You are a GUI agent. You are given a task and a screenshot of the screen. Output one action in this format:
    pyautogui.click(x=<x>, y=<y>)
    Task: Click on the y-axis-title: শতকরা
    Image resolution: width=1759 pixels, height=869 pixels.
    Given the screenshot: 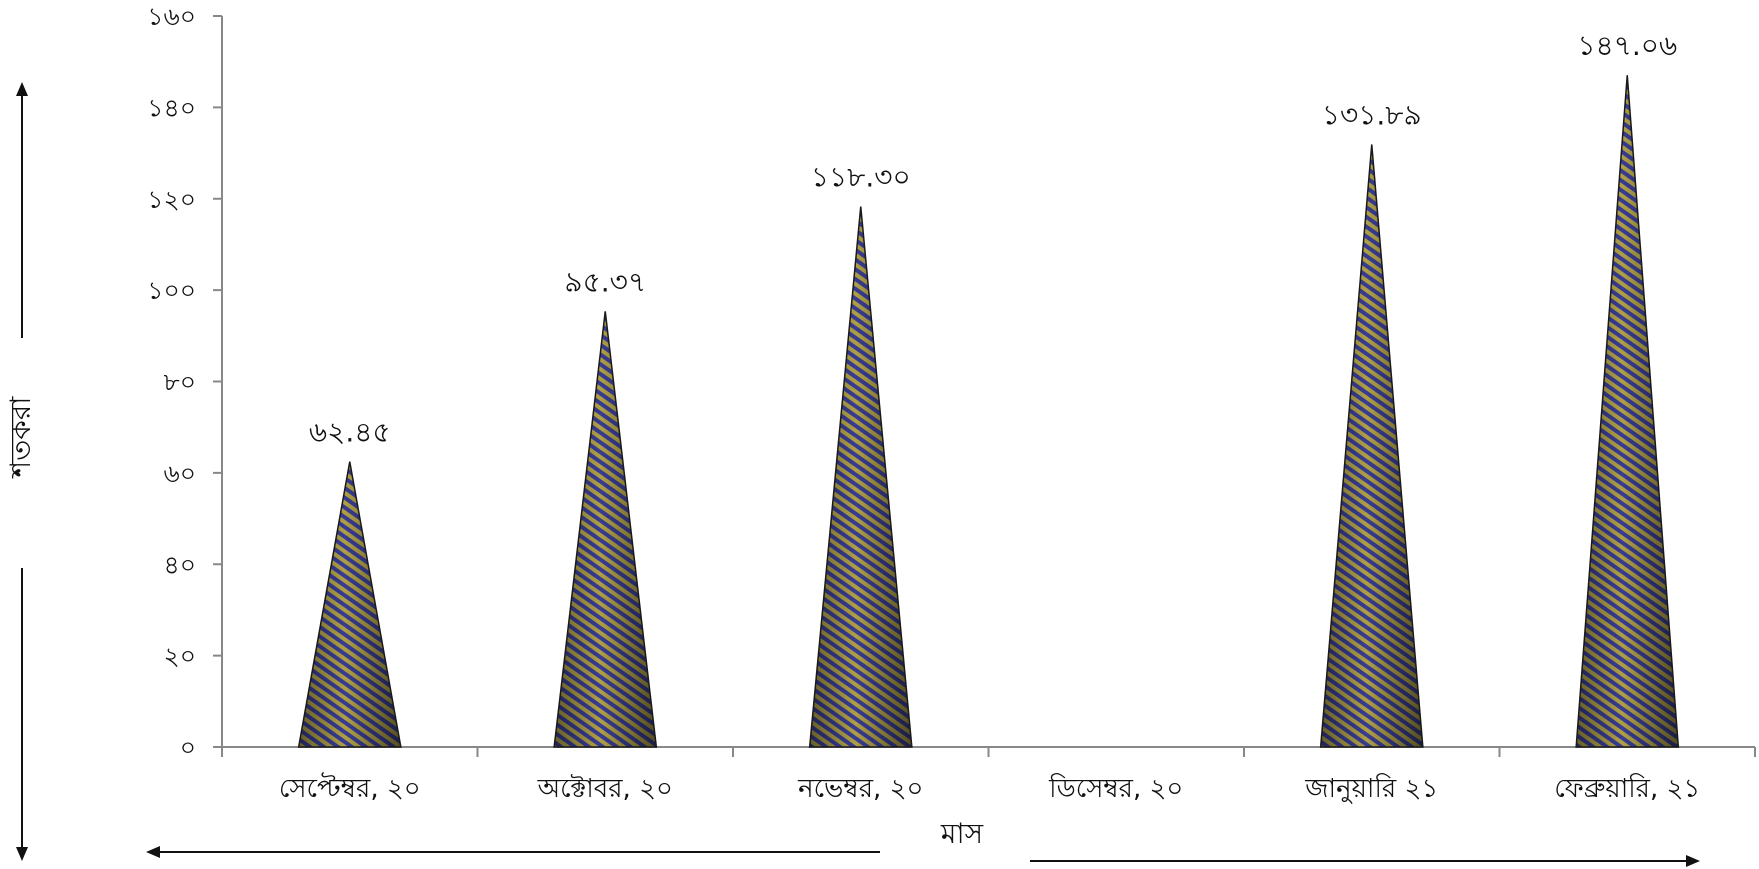 What is the action you would take?
    pyautogui.click(x=20, y=438)
    